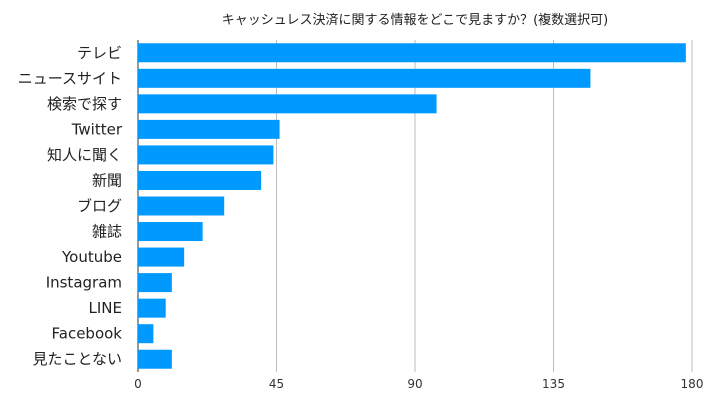 Image resolution: width=728 pixels, height=402 pixels. What do you see at coordinates (415, 20) in the screenshot?
I see `chart-title: キャッシュレス決済に関する情報をどこで見ますか？(複数選択可)` at bounding box center [415, 20].